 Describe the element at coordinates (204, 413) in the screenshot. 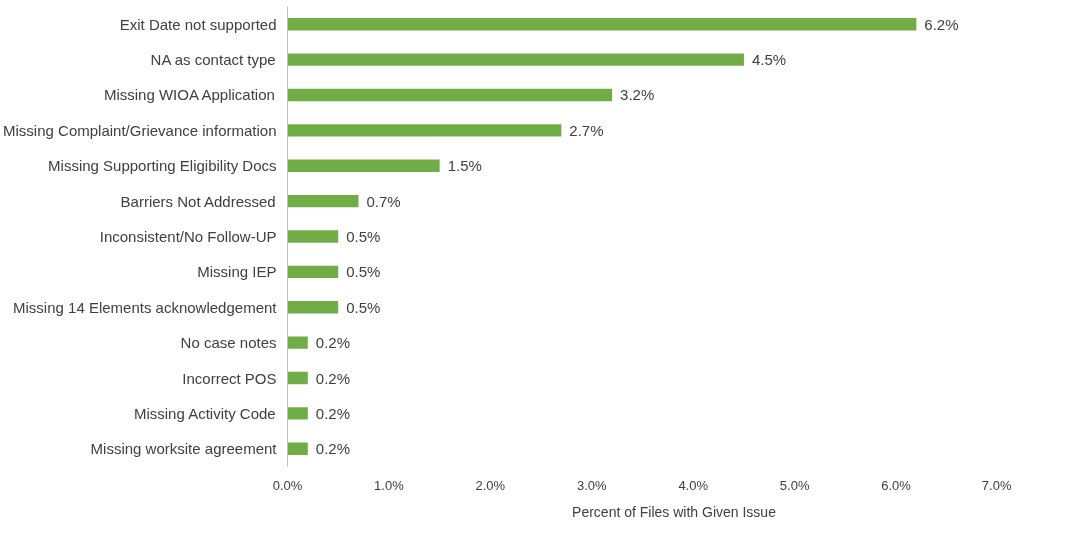

I see `y-tick-label: Missing Activity Code` at that location.